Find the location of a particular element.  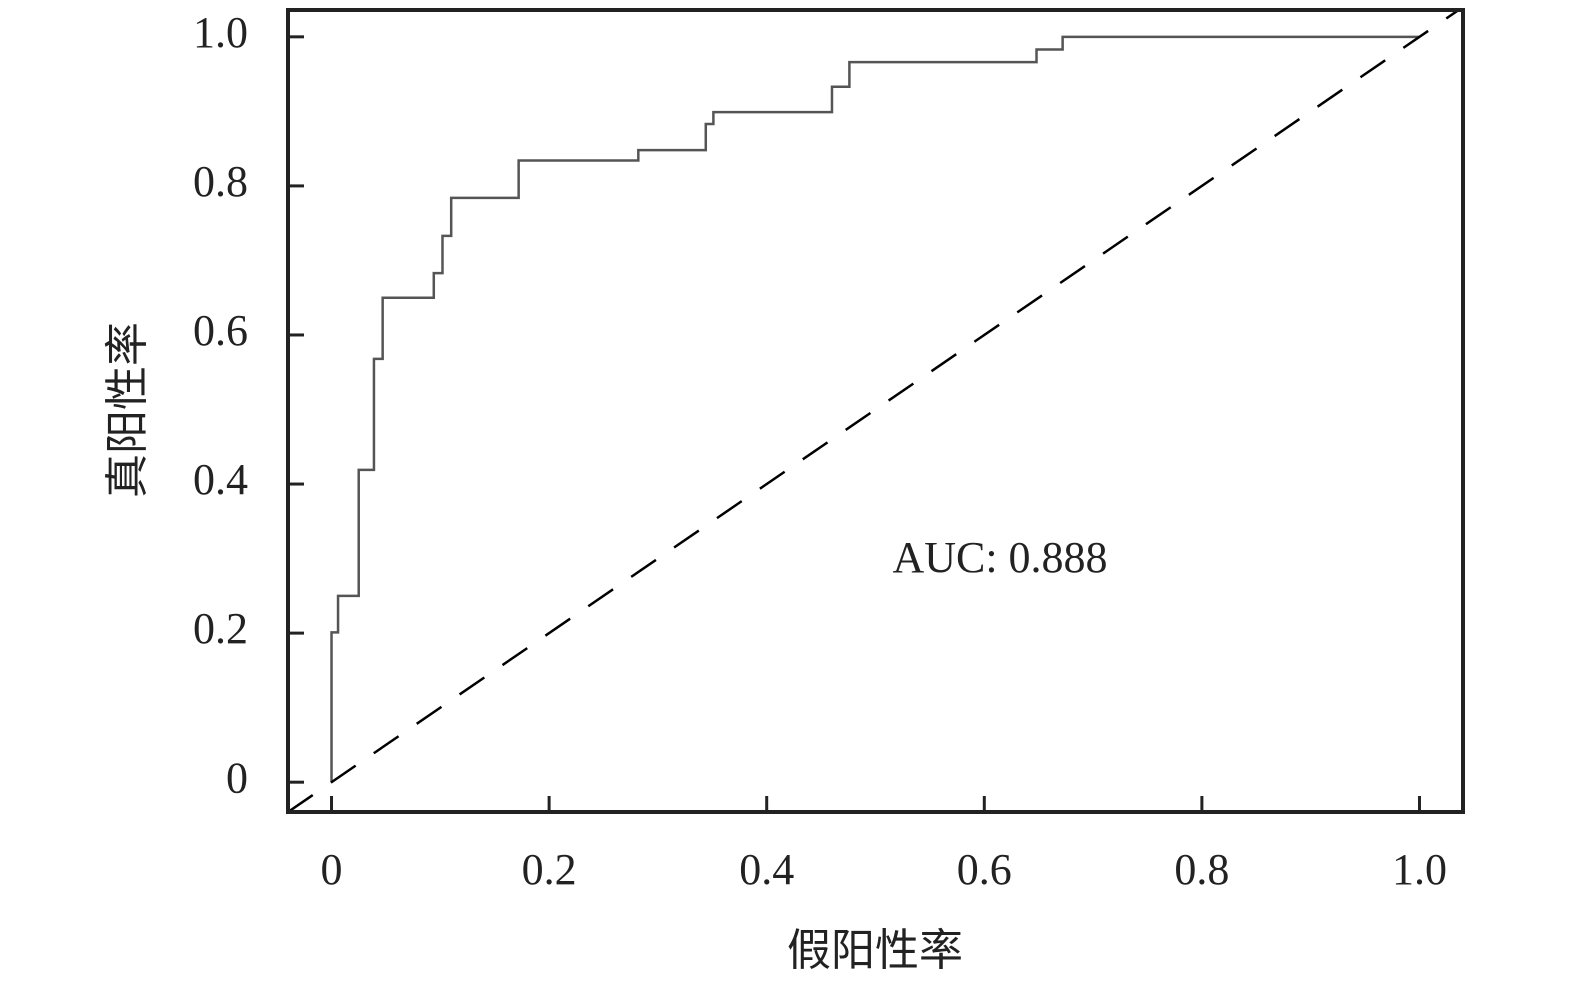

y-tick-label: 0.6 is located at coordinates (220, 330).